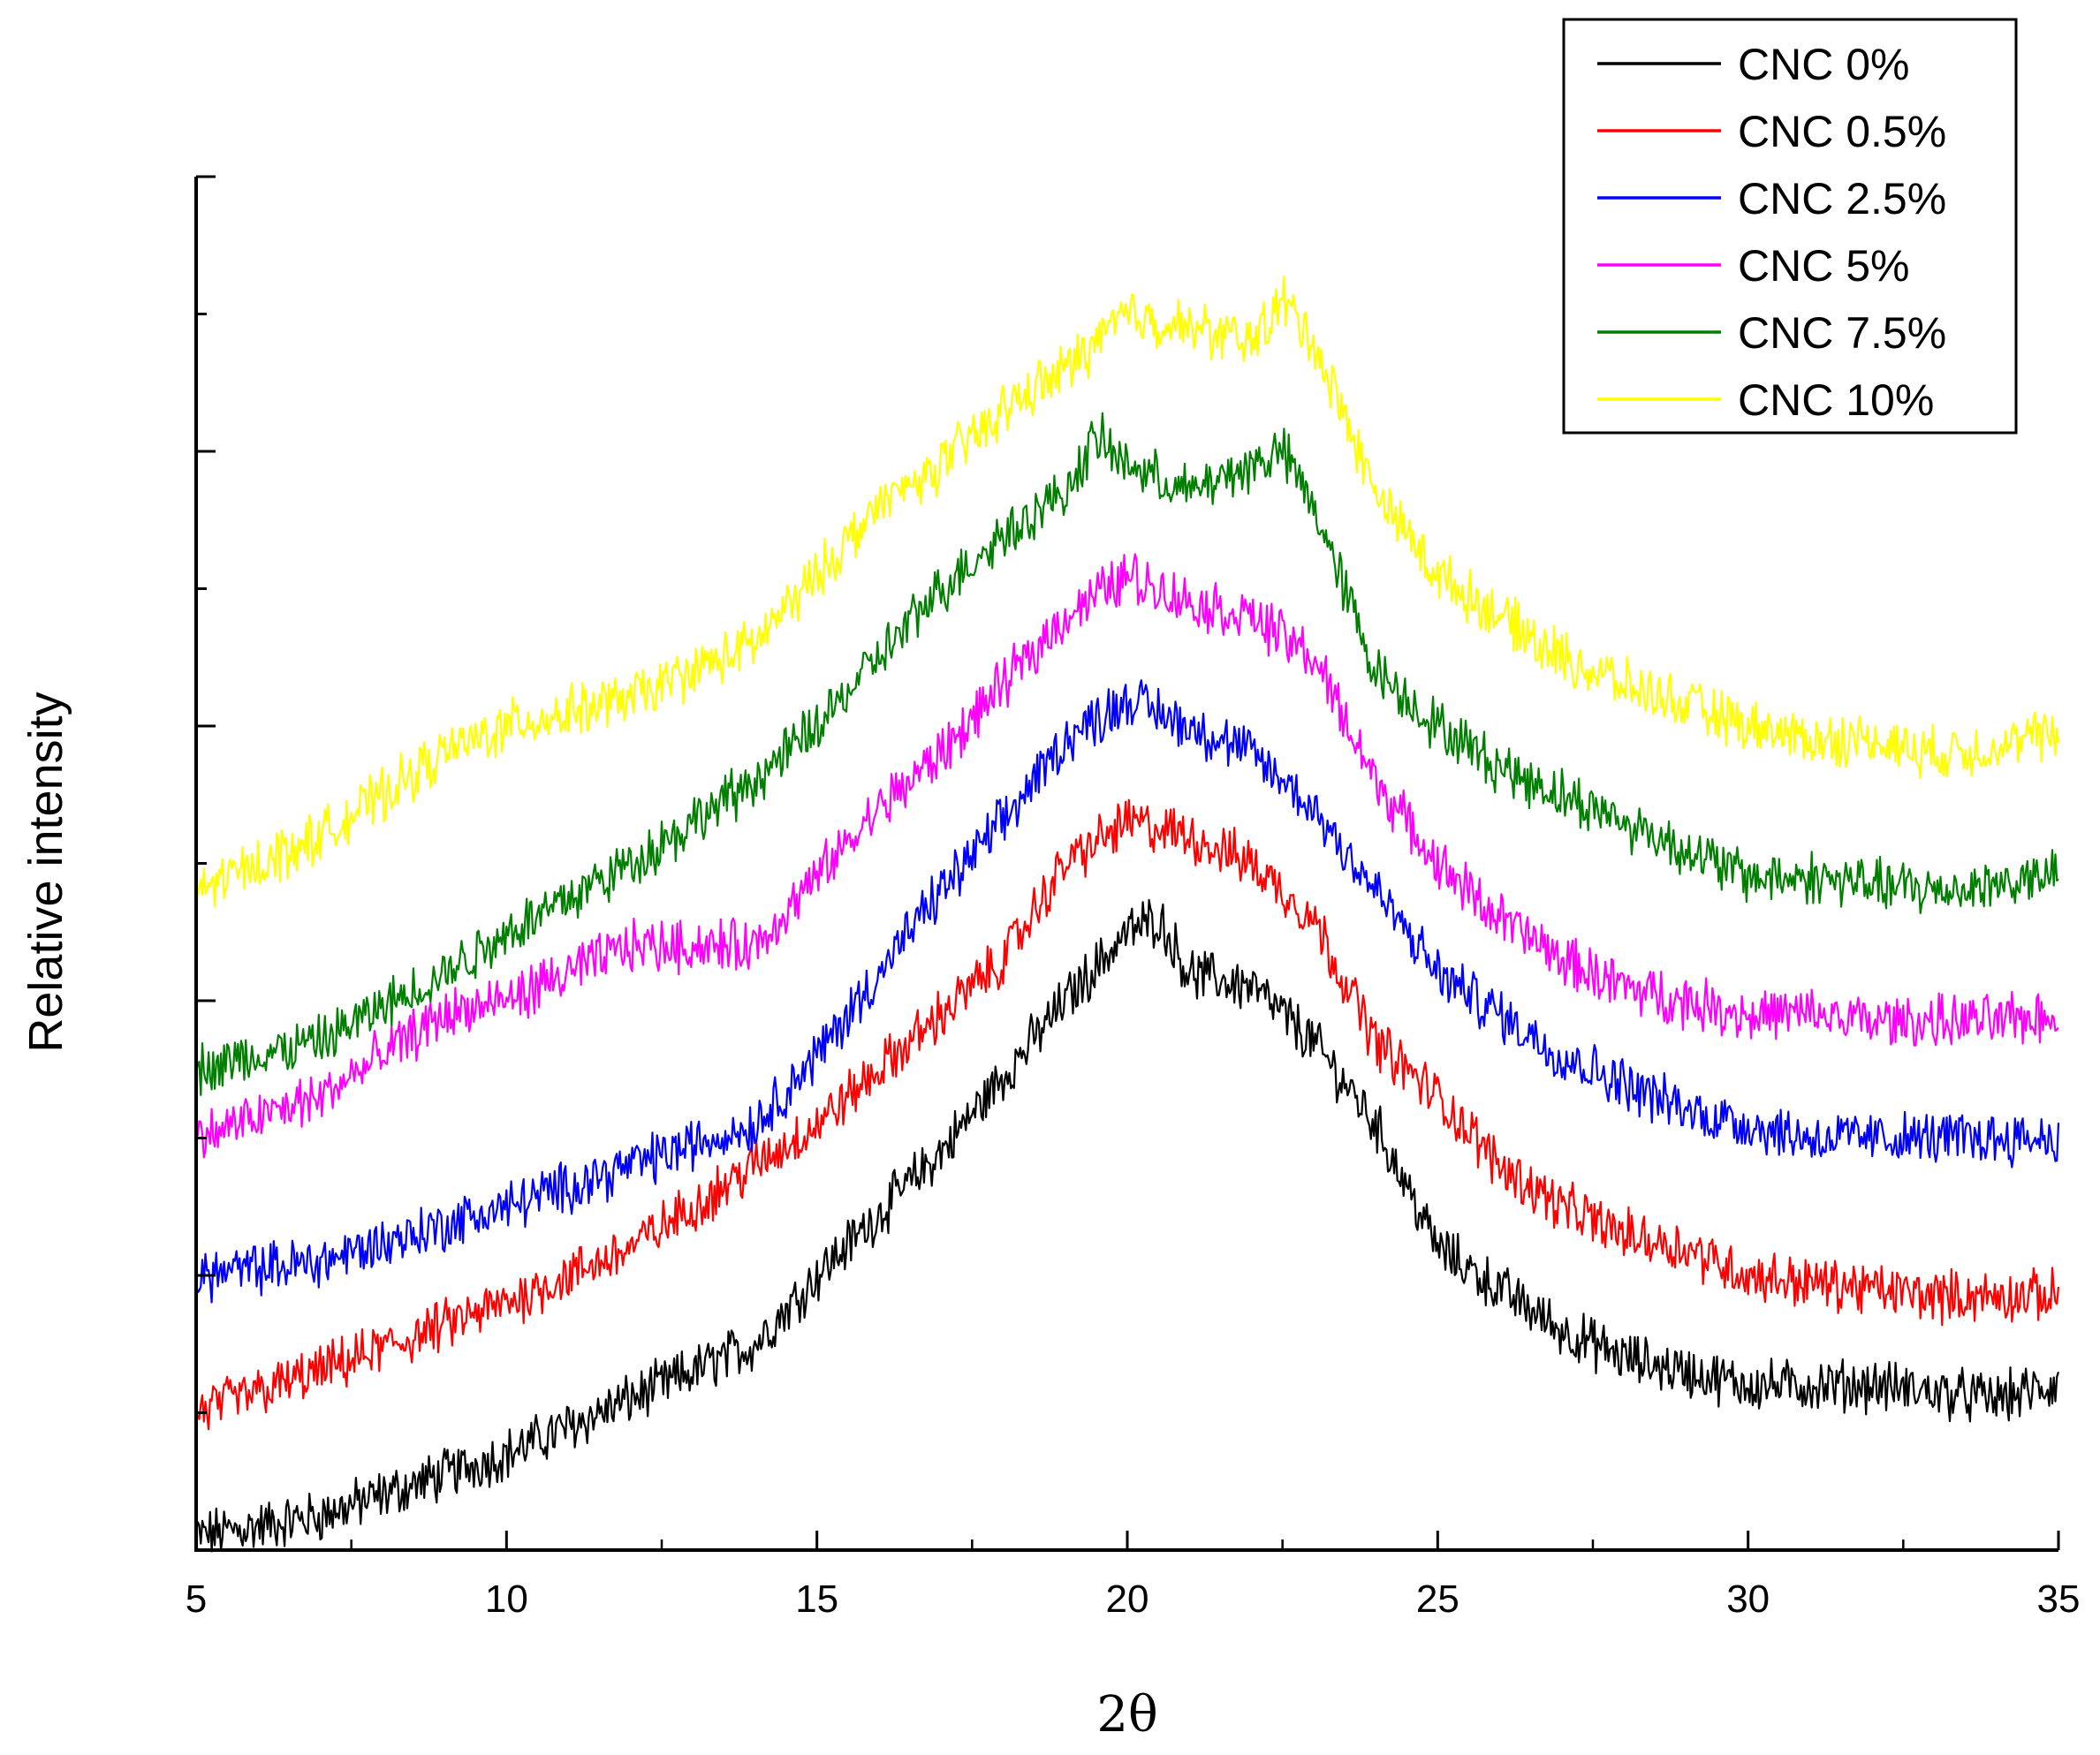  What do you see at coordinates (816, 1599) in the screenshot?
I see `x-tick-label-2: 15` at bounding box center [816, 1599].